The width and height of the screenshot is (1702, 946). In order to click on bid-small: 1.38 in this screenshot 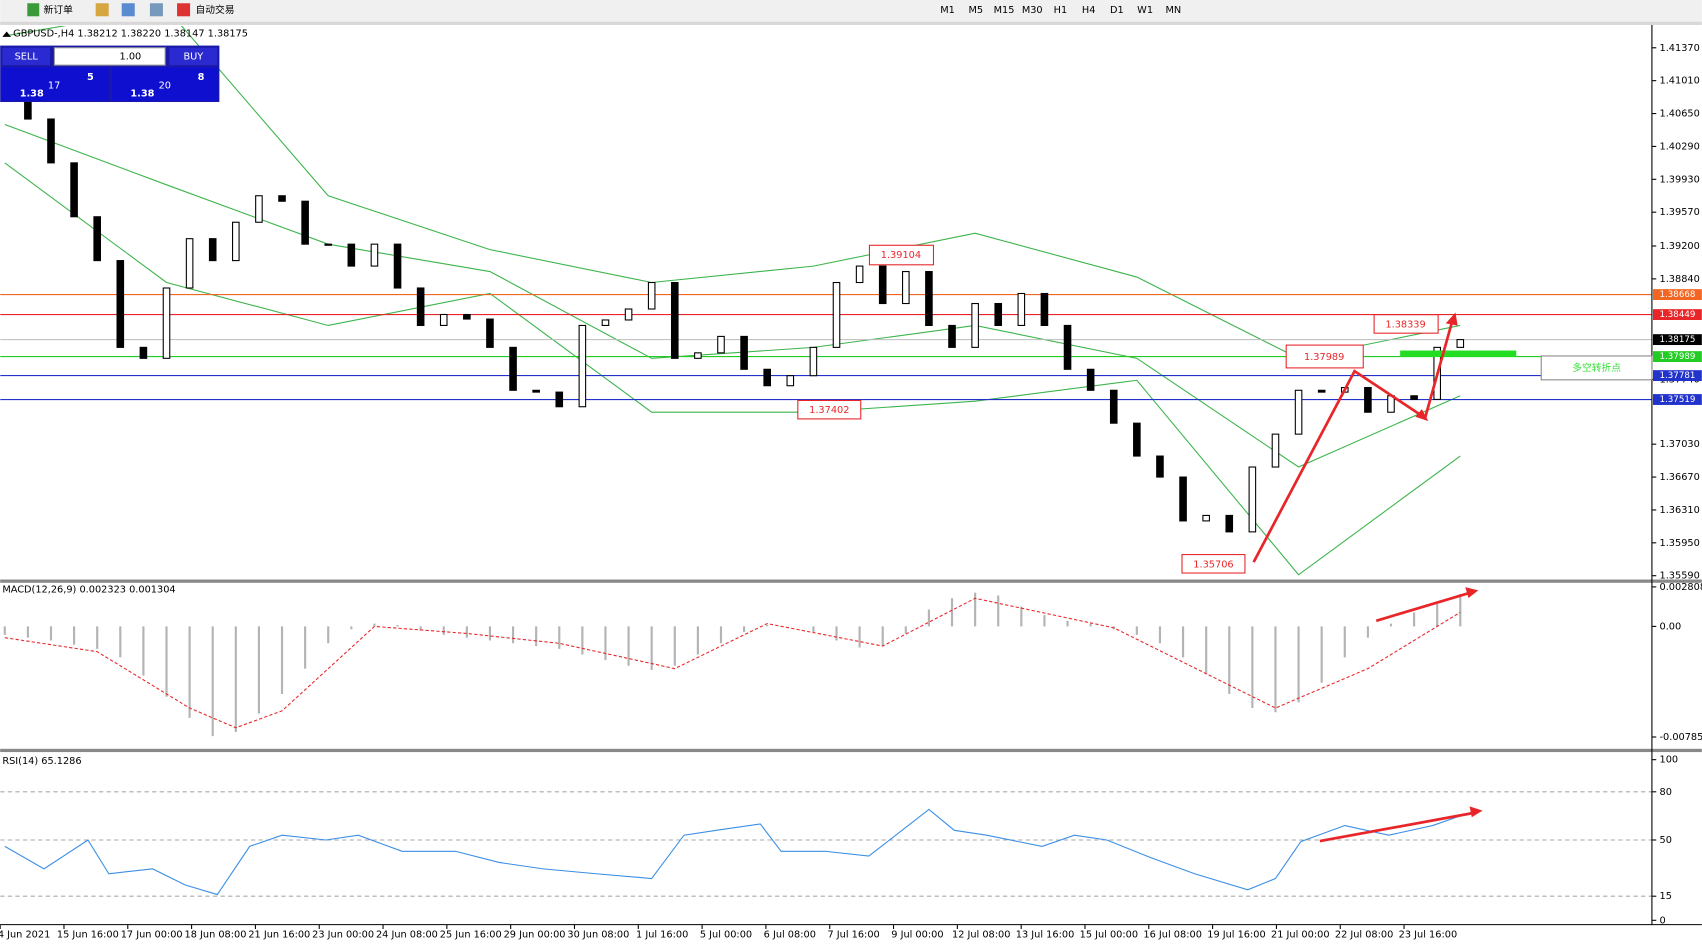, I will do `click(32, 93)`.